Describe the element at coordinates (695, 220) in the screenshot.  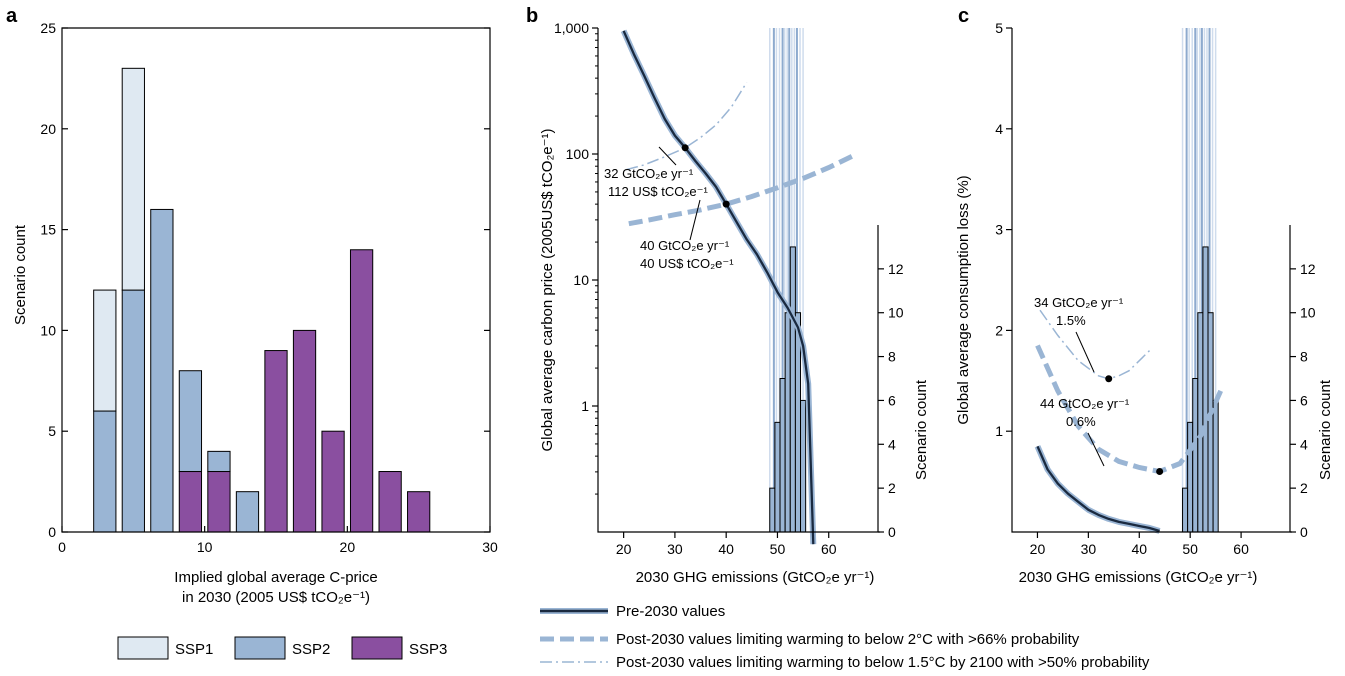
I see `leader-b2` at that location.